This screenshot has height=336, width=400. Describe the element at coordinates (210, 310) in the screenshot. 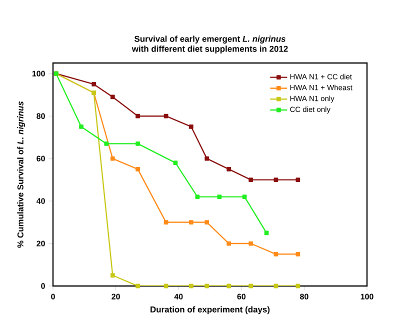

I see `x-axis-title: Duration of experiment (days)` at that location.